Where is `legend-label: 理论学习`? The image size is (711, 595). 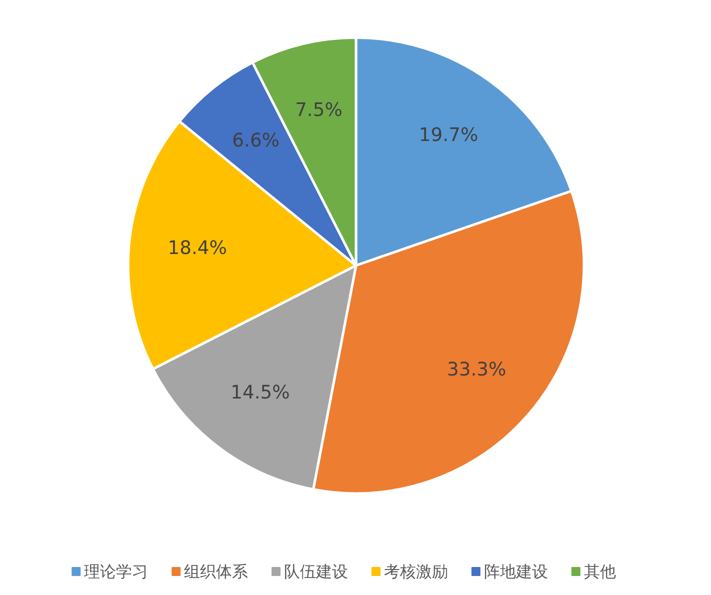 legend-label: 理论学习 is located at coordinates (116, 572).